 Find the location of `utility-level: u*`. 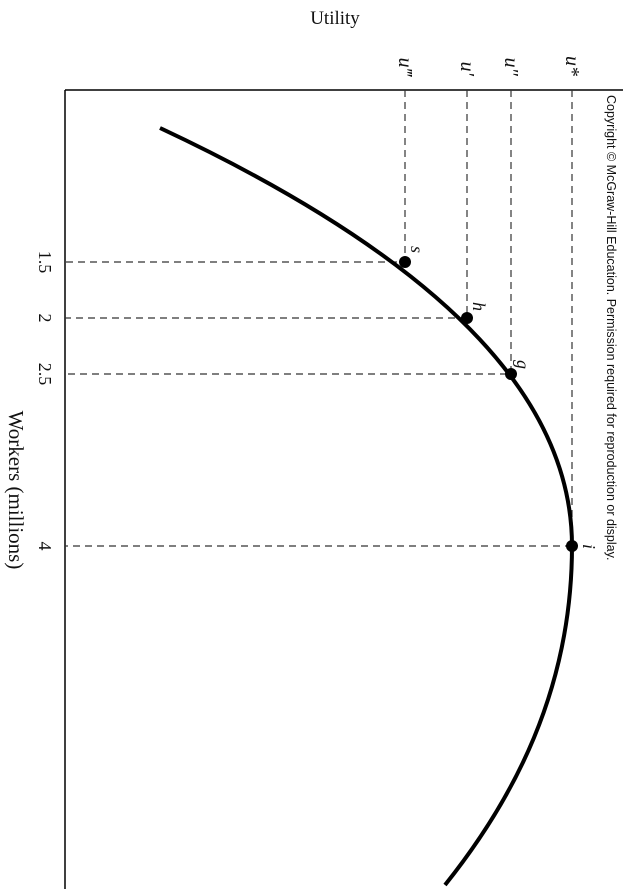

utility-level: u* is located at coordinates (572, 66).